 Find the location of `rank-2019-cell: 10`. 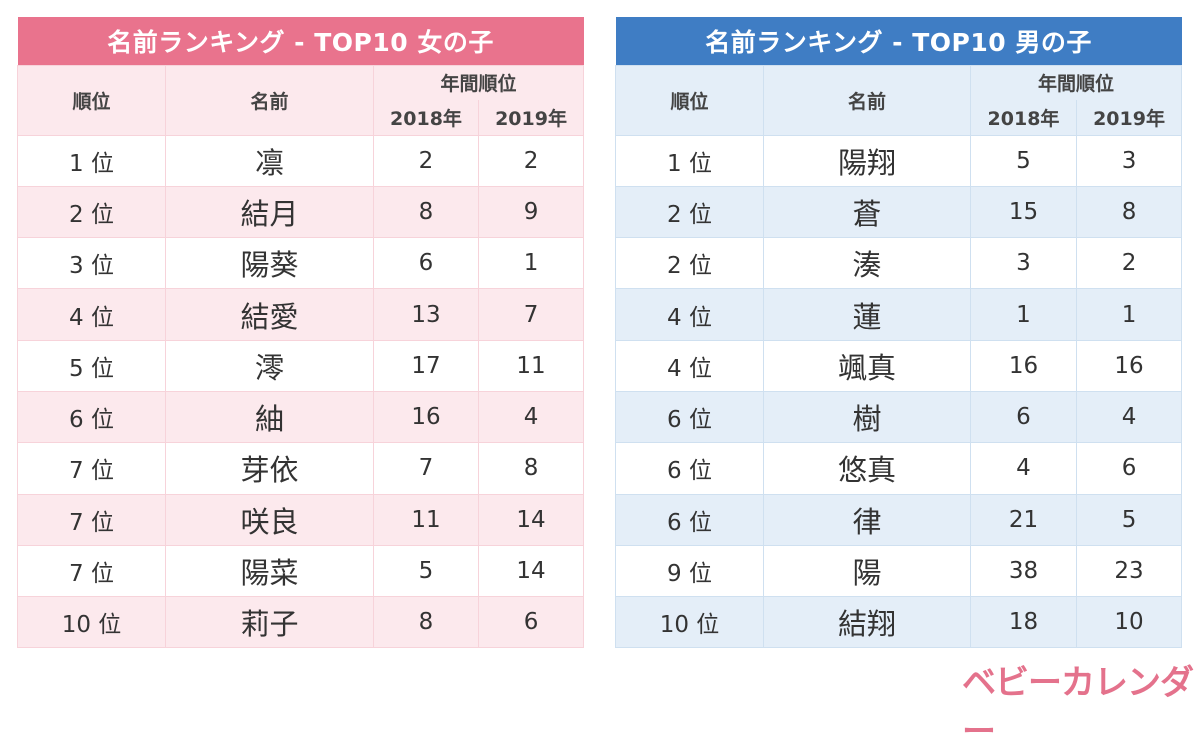

rank-2019-cell: 10 is located at coordinates (1129, 622).